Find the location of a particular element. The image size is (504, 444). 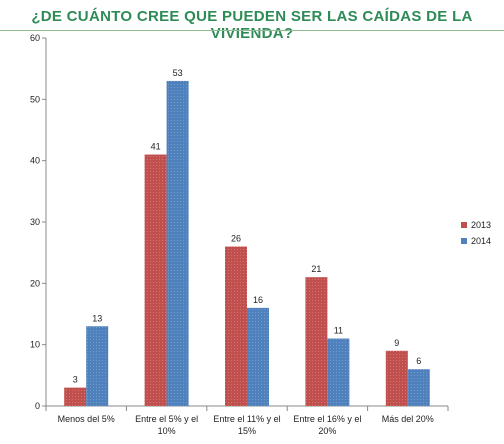

legend-swatch-2013 is located at coordinates (464, 225).